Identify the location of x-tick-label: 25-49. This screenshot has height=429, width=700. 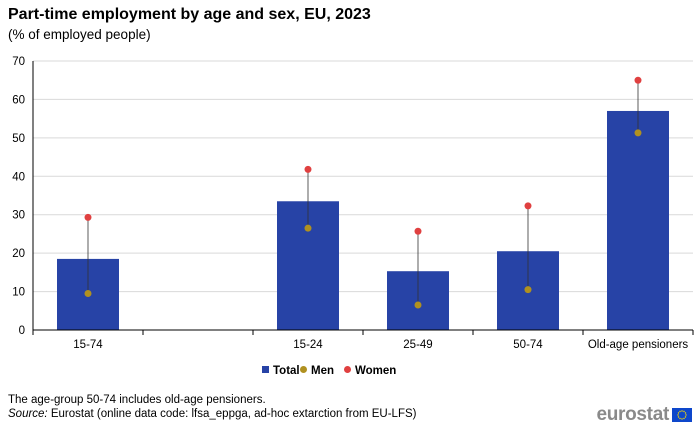
(417, 345).